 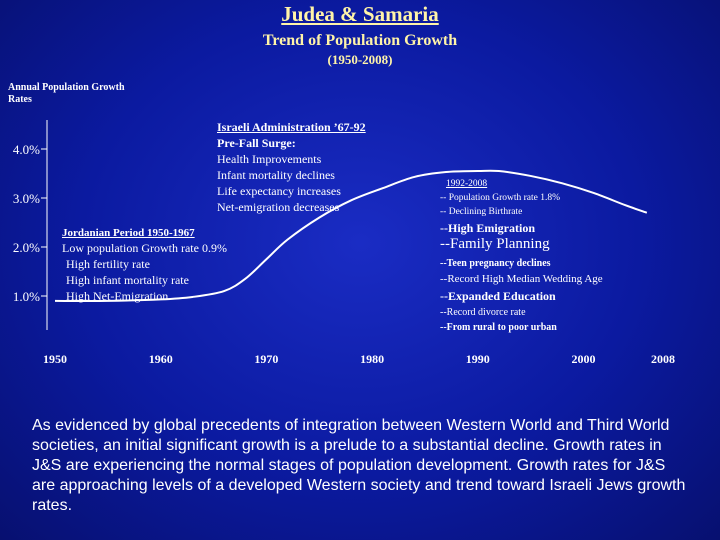 What do you see at coordinates (66, 93) in the screenshot?
I see `y-axis-label: Annual Population Growth Rates` at bounding box center [66, 93].